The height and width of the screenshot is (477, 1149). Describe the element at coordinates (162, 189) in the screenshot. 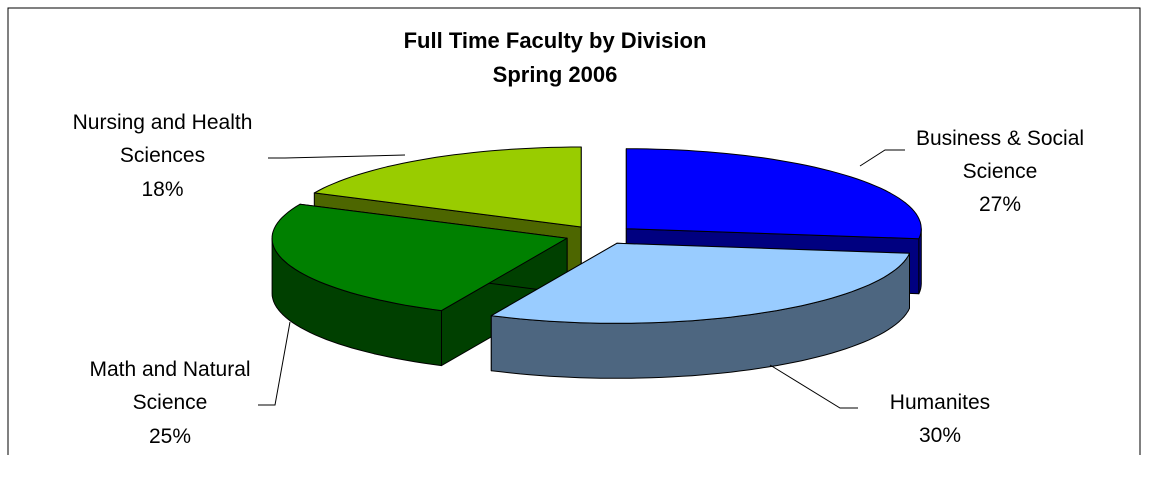

I see `slice-value-label: 18%` at that location.